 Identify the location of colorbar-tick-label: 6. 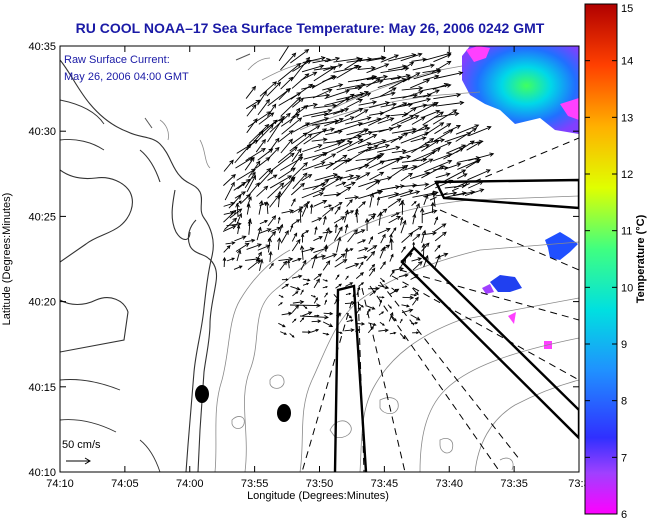
(624, 514).